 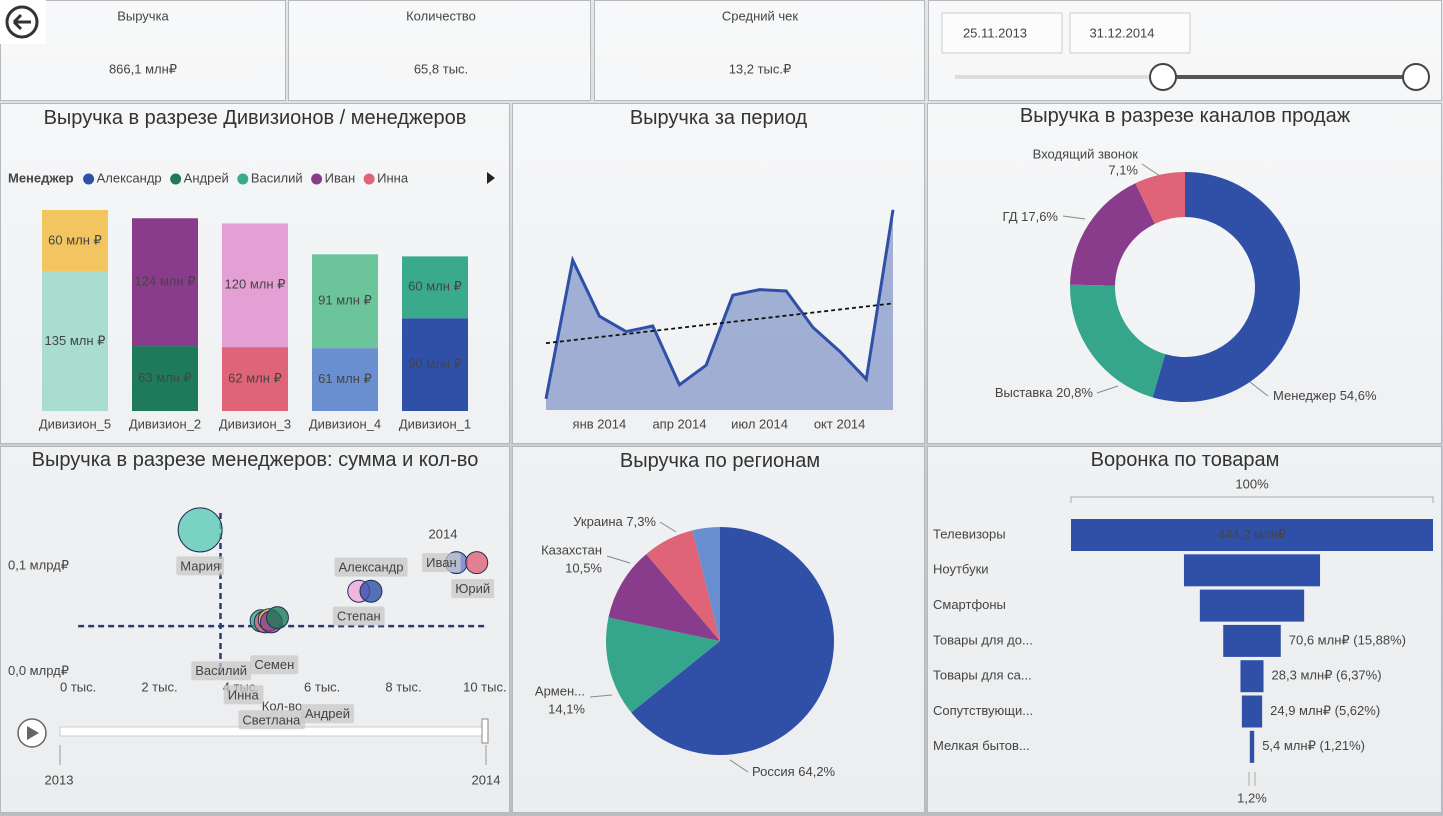 I want to click on area, so click(x=719, y=309).